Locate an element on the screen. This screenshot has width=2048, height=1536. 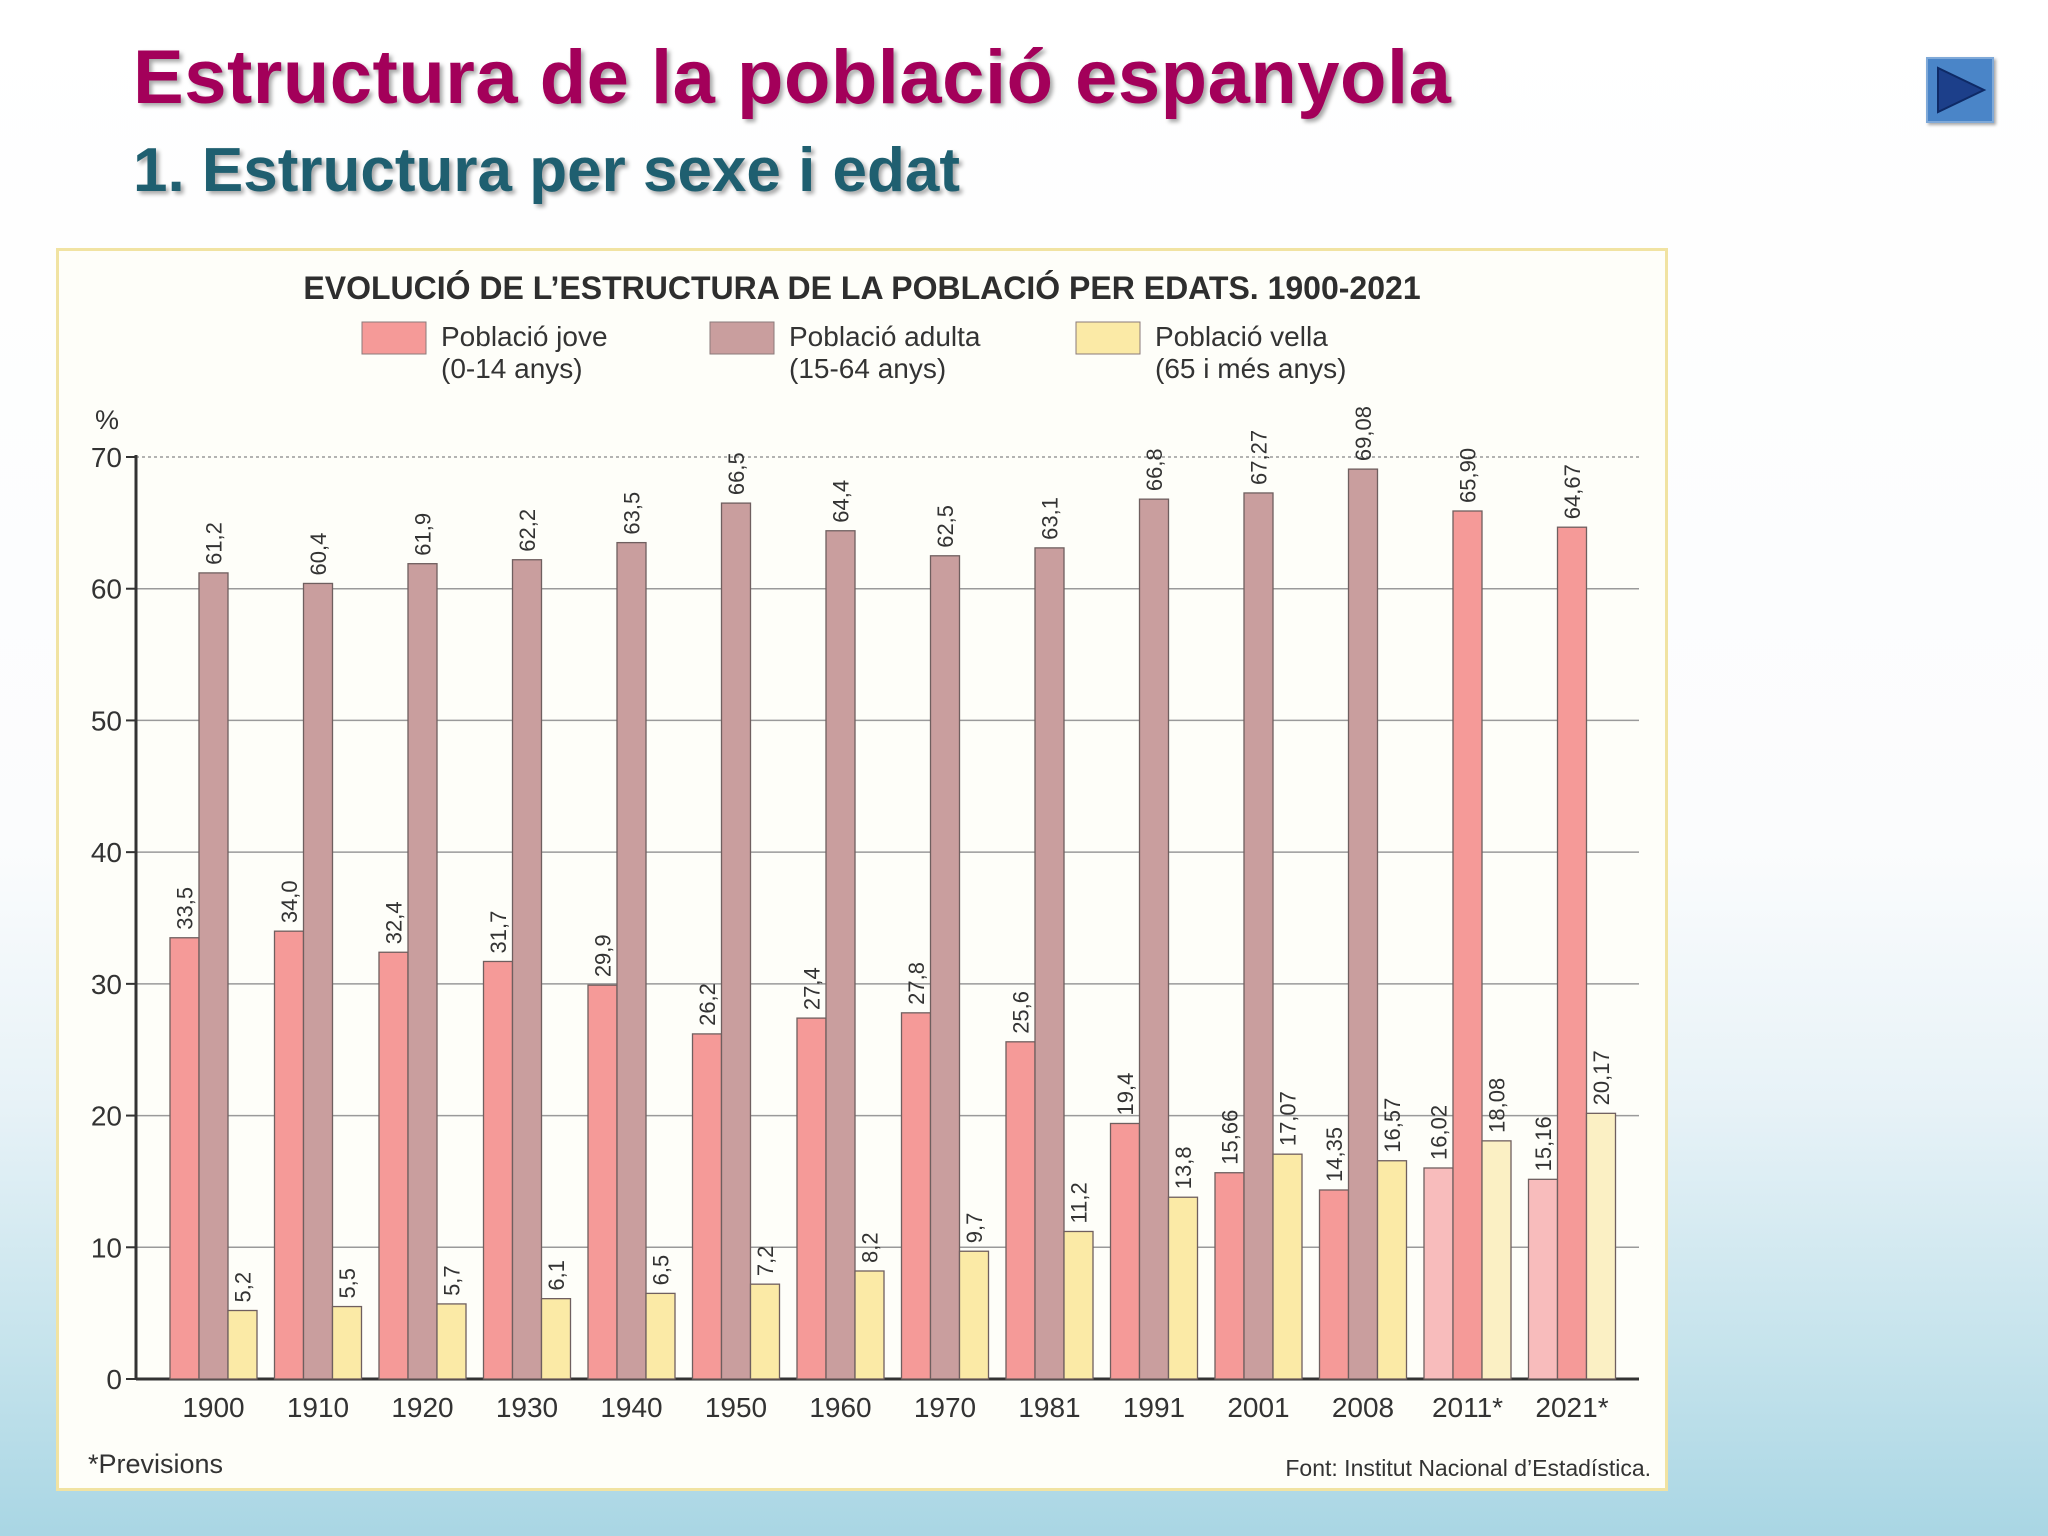
bar-adulta-1981 is located at coordinates (1049, 963).